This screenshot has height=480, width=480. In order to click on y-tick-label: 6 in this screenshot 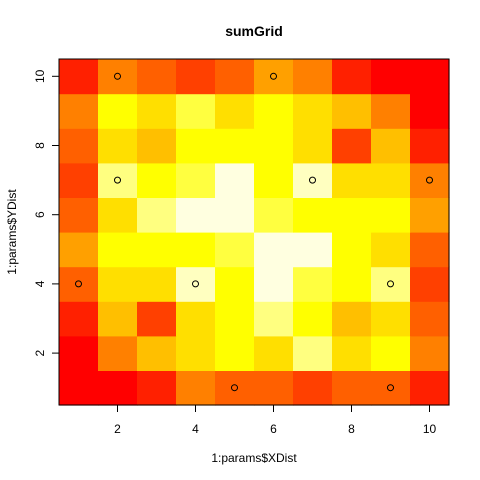, I will do `click(40, 214)`.